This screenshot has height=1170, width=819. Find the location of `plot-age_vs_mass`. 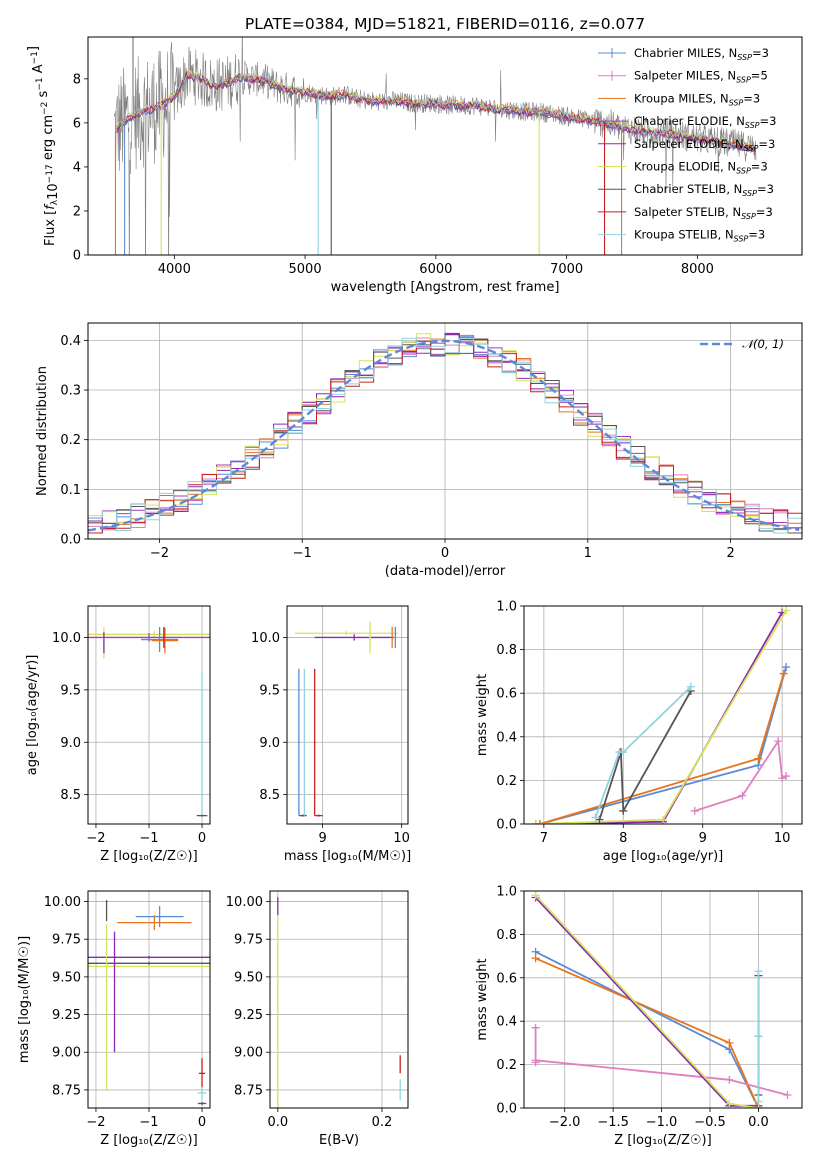

plot-age_vs_mass is located at coordinates (346, 719).